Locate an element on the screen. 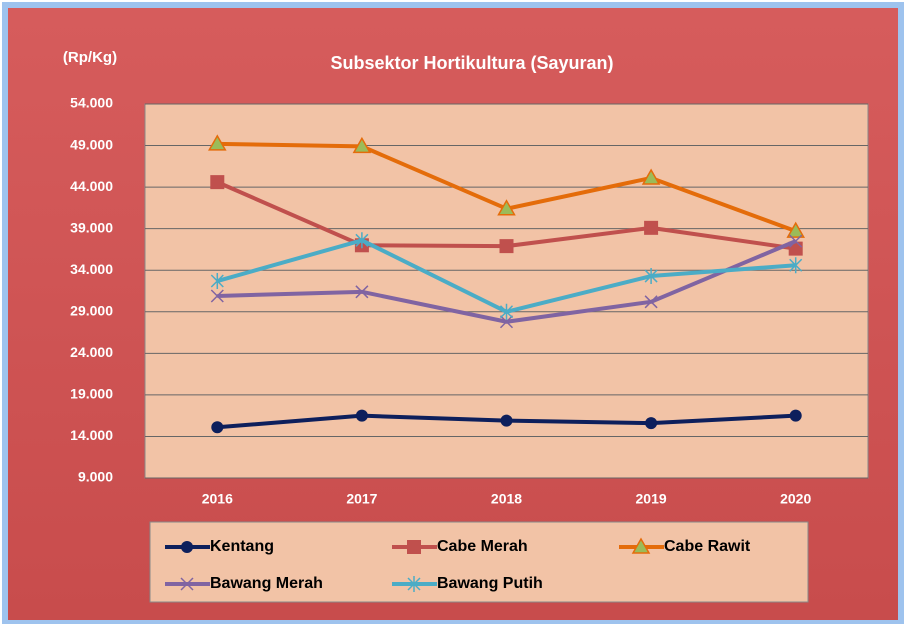 This screenshot has width=908, height=628. y-tick-label: 54.000 is located at coordinates (91, 103).